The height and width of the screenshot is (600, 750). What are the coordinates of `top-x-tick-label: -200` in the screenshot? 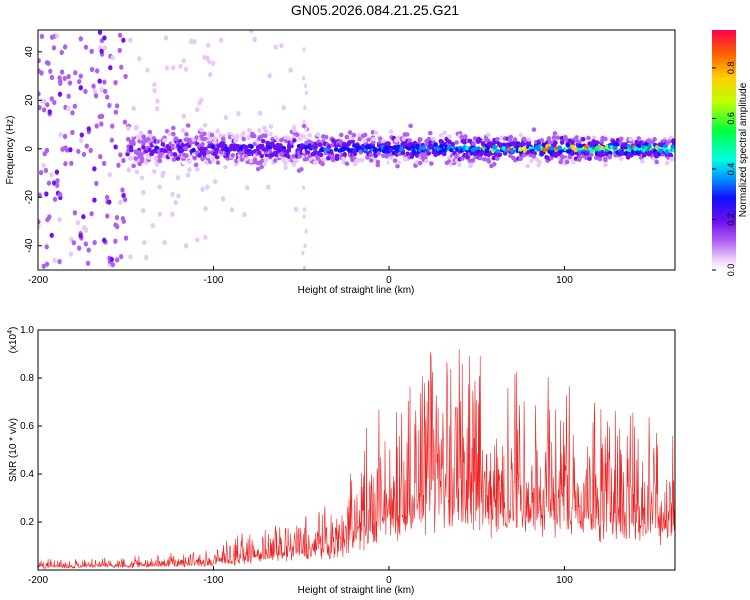 It's located at (38, 280).